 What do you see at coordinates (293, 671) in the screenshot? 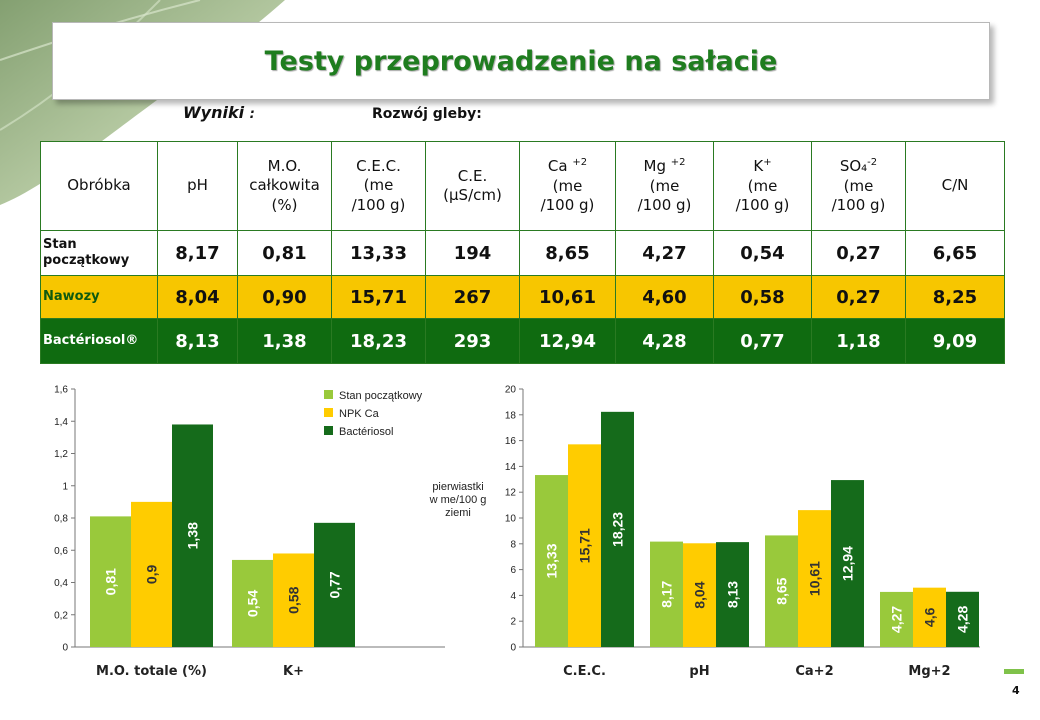
I see `category-label: K+` at bounding box center [293, 671].